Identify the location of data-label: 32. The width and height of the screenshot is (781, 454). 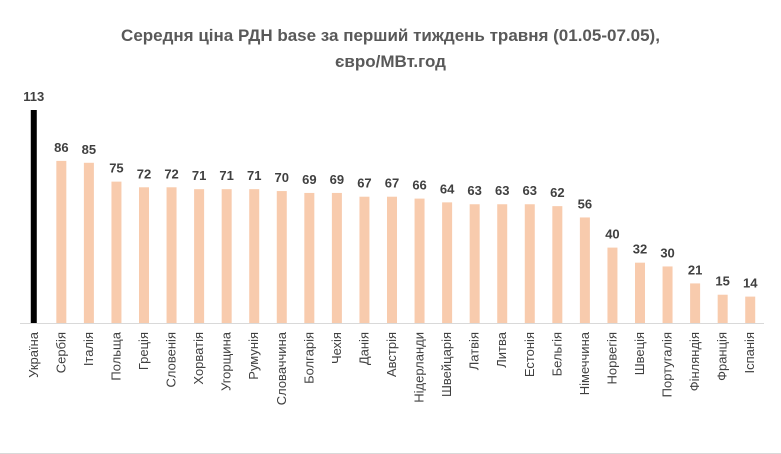
(640, 249).